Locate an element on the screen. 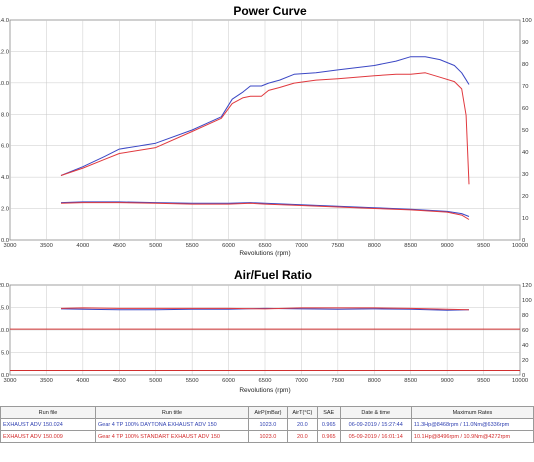 The height and width of the screenshot is (462, 534). col-sae: SAE is located at coordinates (328, 412).